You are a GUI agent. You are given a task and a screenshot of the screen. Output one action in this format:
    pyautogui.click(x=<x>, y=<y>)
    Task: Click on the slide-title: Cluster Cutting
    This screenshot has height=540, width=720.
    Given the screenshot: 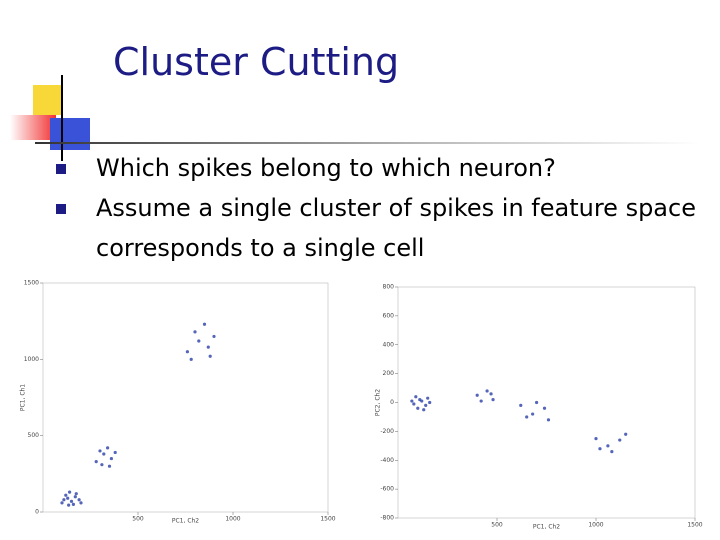 What is the action you would take?
    pyautogui.click(x=256, y=62)
    